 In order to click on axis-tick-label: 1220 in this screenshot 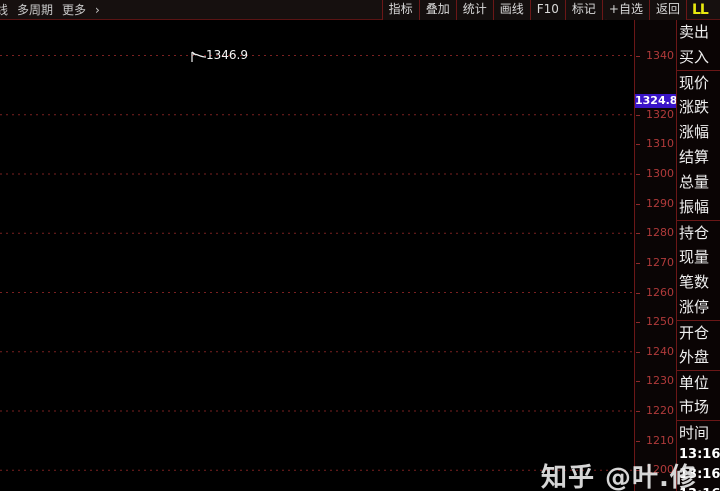, I will do `click(660, 411)`.